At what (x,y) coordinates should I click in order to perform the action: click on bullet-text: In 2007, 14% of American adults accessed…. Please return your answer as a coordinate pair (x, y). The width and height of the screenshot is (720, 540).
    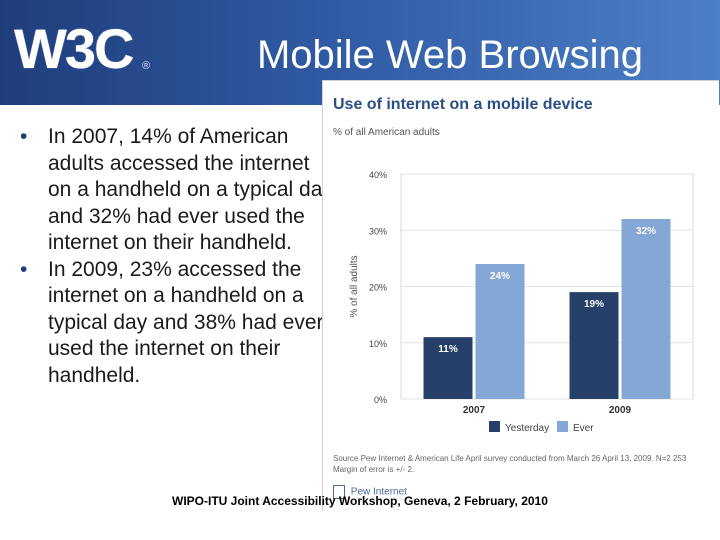
    Looking at the image, I should click on (190, 189).